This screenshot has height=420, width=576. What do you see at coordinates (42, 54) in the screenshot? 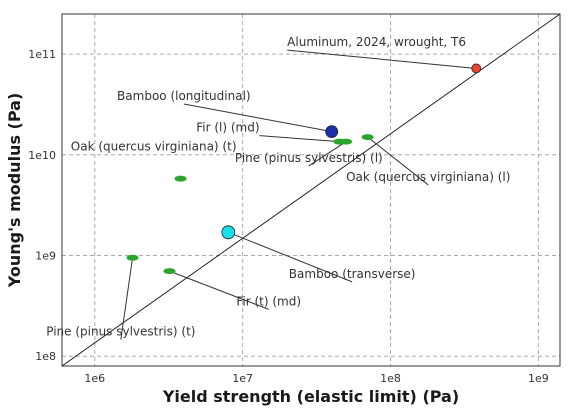
I see `y-tick-label: 1e11` at bounding box center [42, 54].